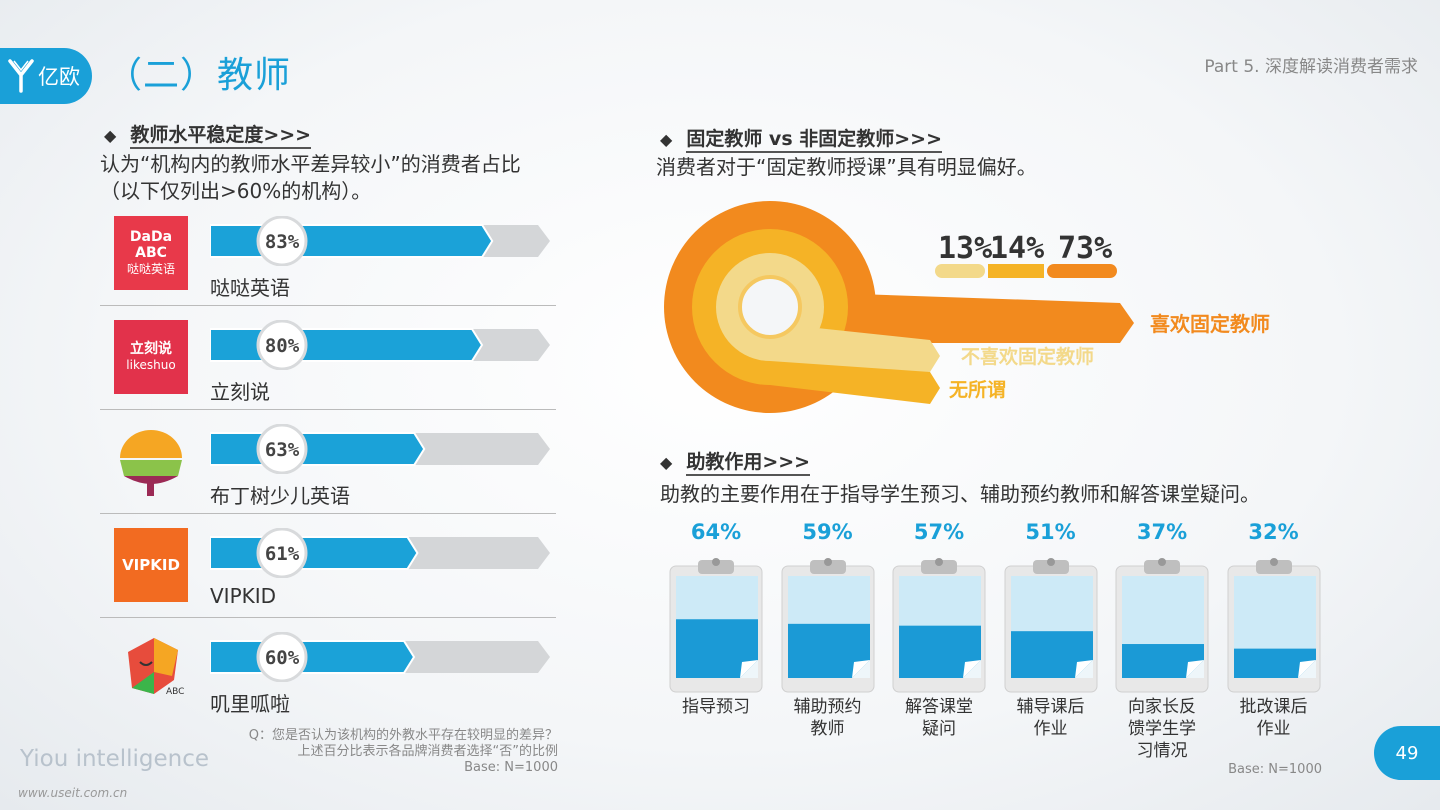 The height and width of the screenshot is (810, 1440). I want to click on svg-text: ABC, so click(175, 692).